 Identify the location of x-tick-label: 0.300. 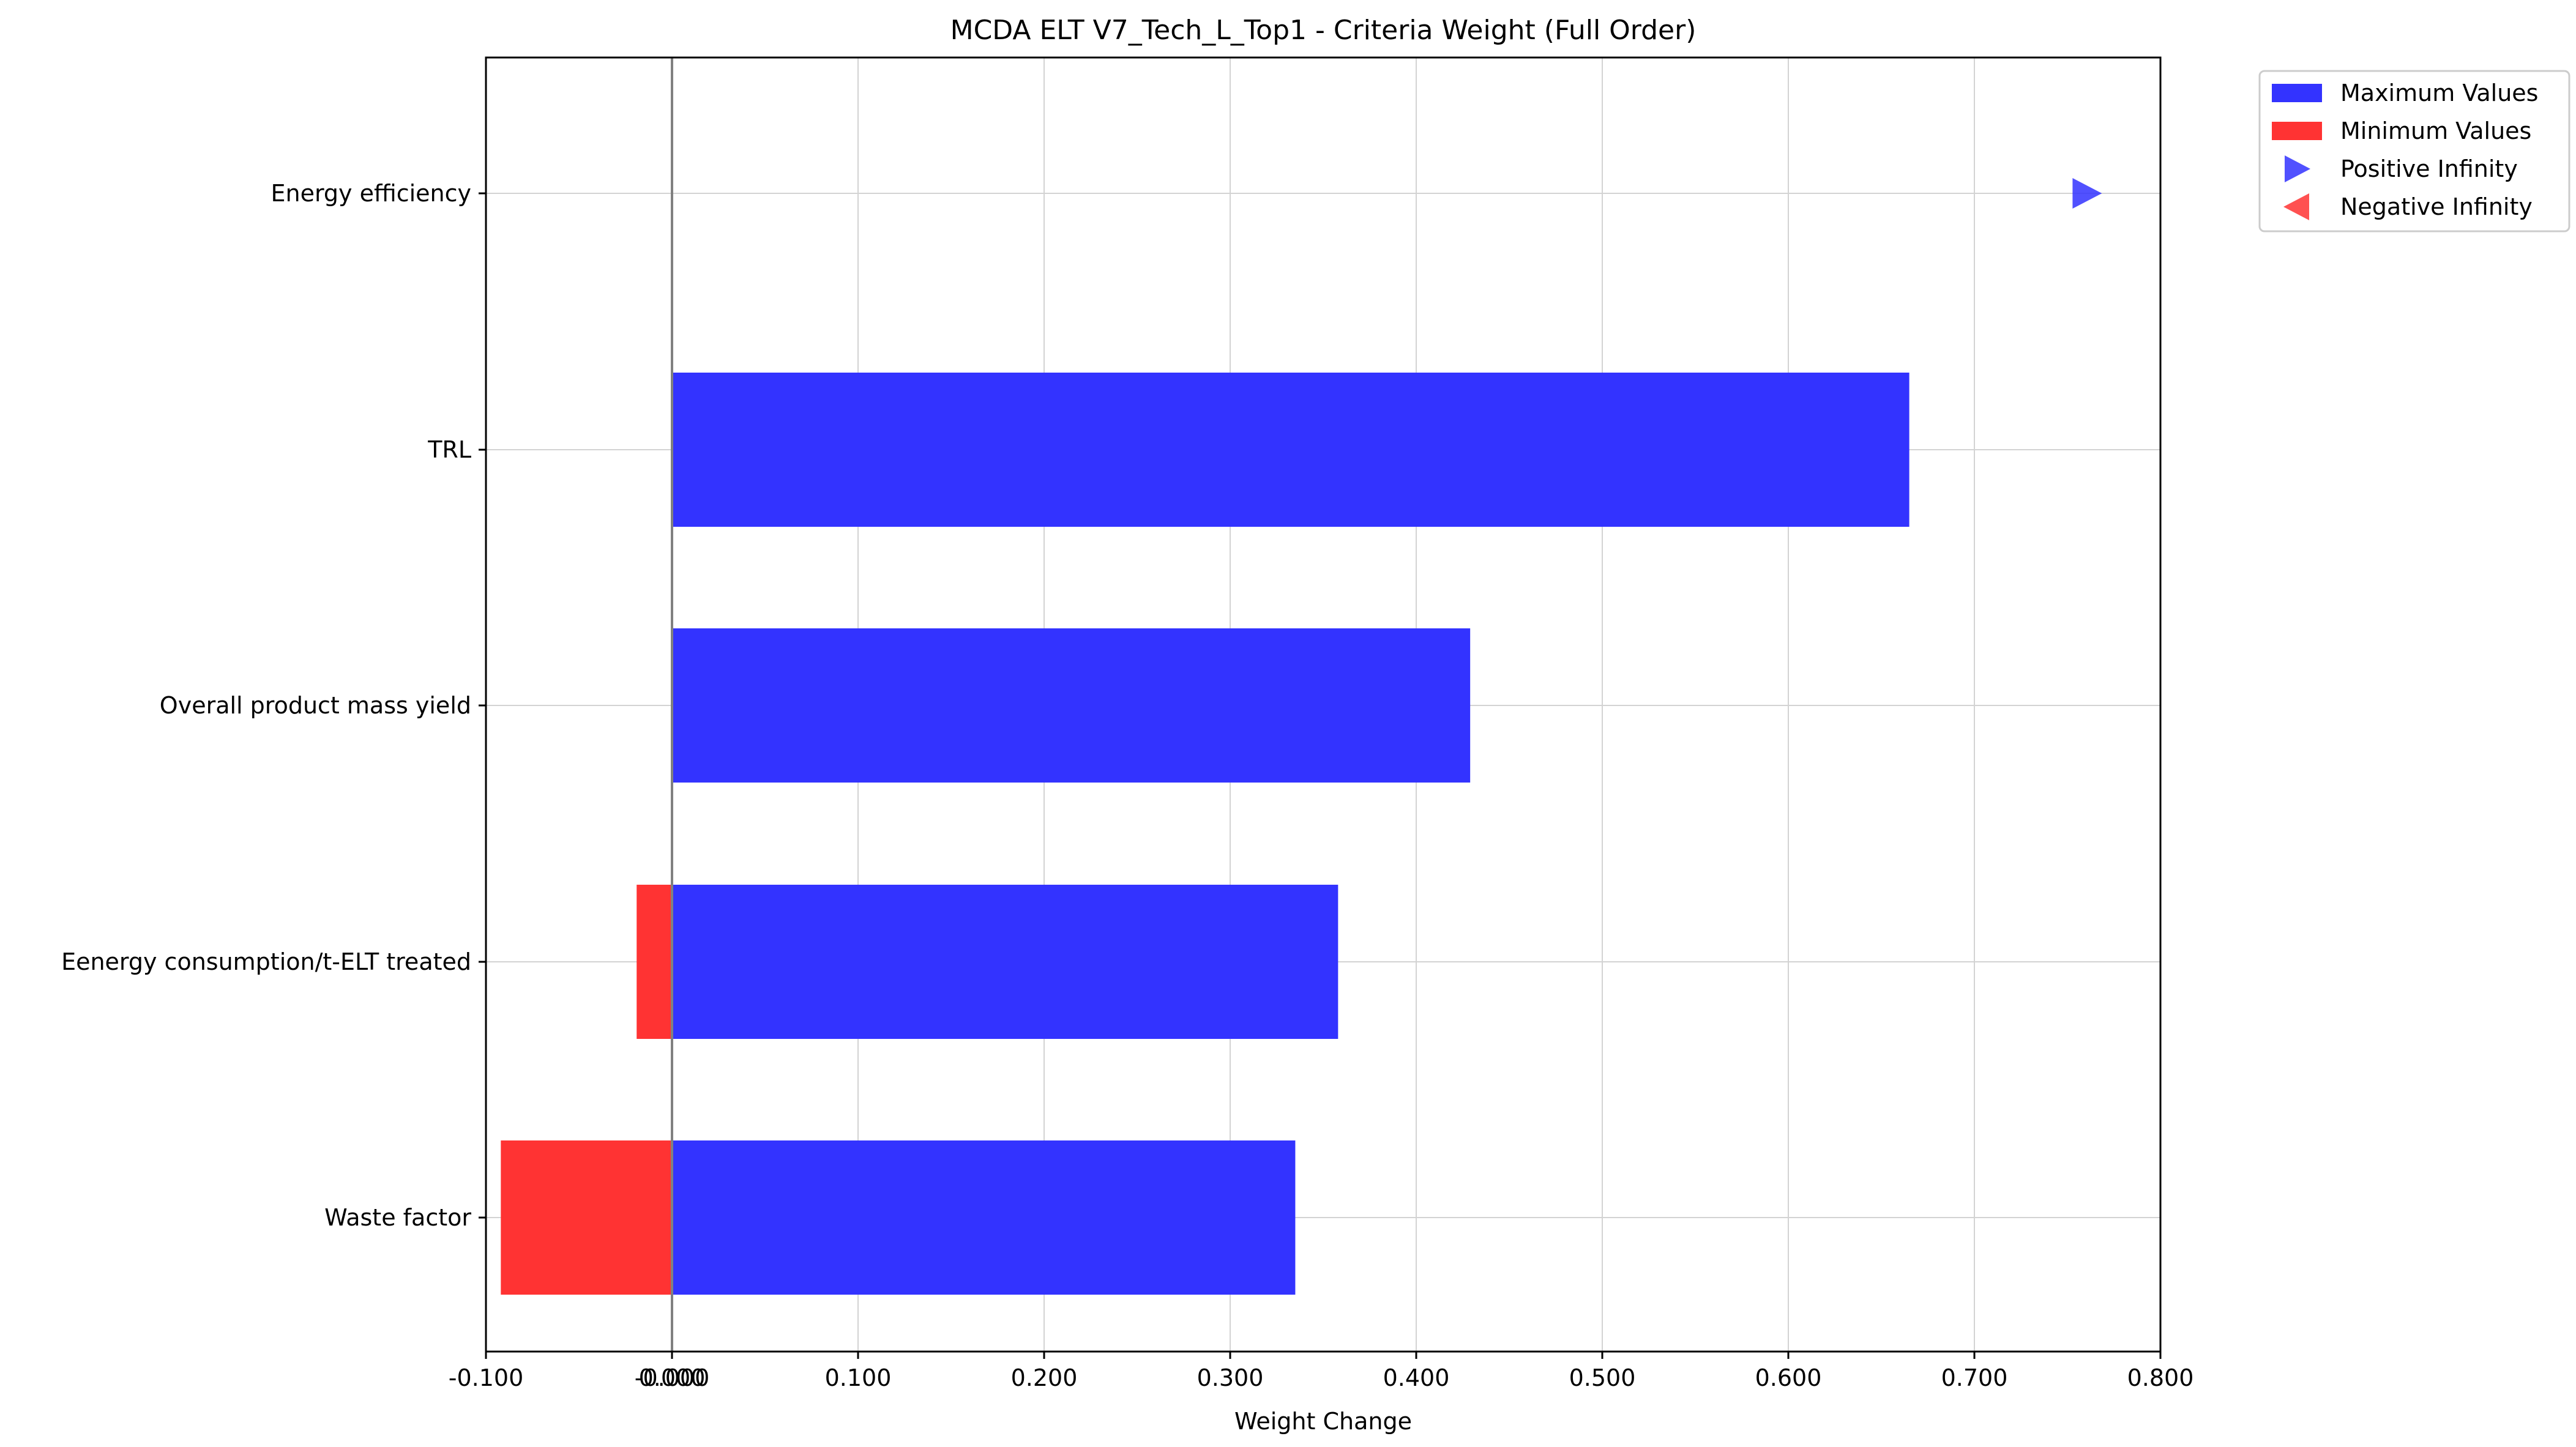
(1230, 1377).